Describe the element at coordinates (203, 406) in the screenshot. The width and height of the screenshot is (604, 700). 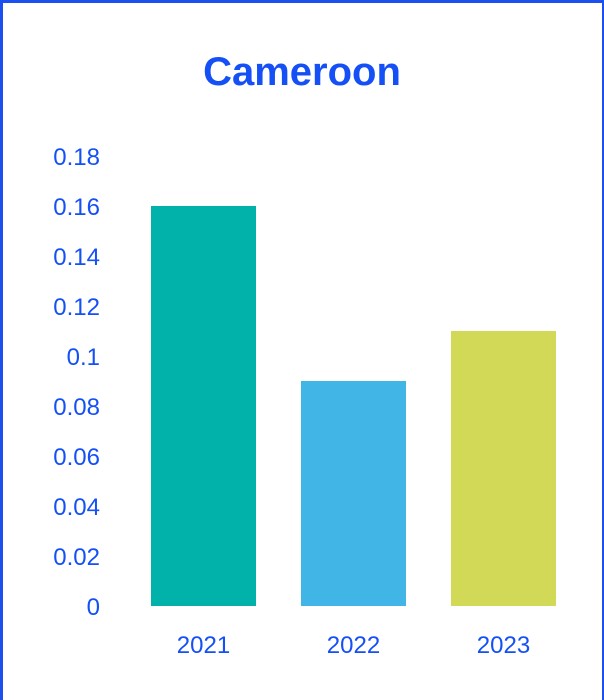
I see `bar-2021` at that location.